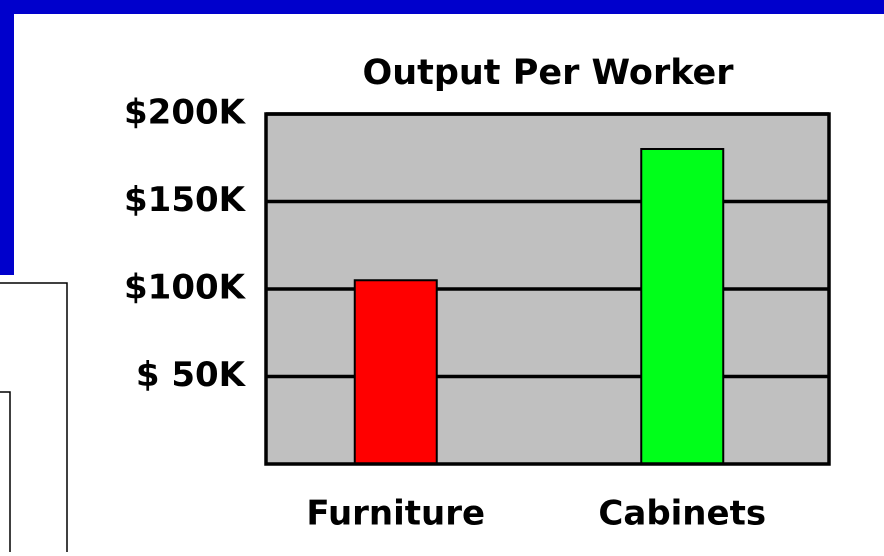 The width and height of the screenshot is (884, 556). I want to click on y-tick-label: $200K, so click(185, 113).